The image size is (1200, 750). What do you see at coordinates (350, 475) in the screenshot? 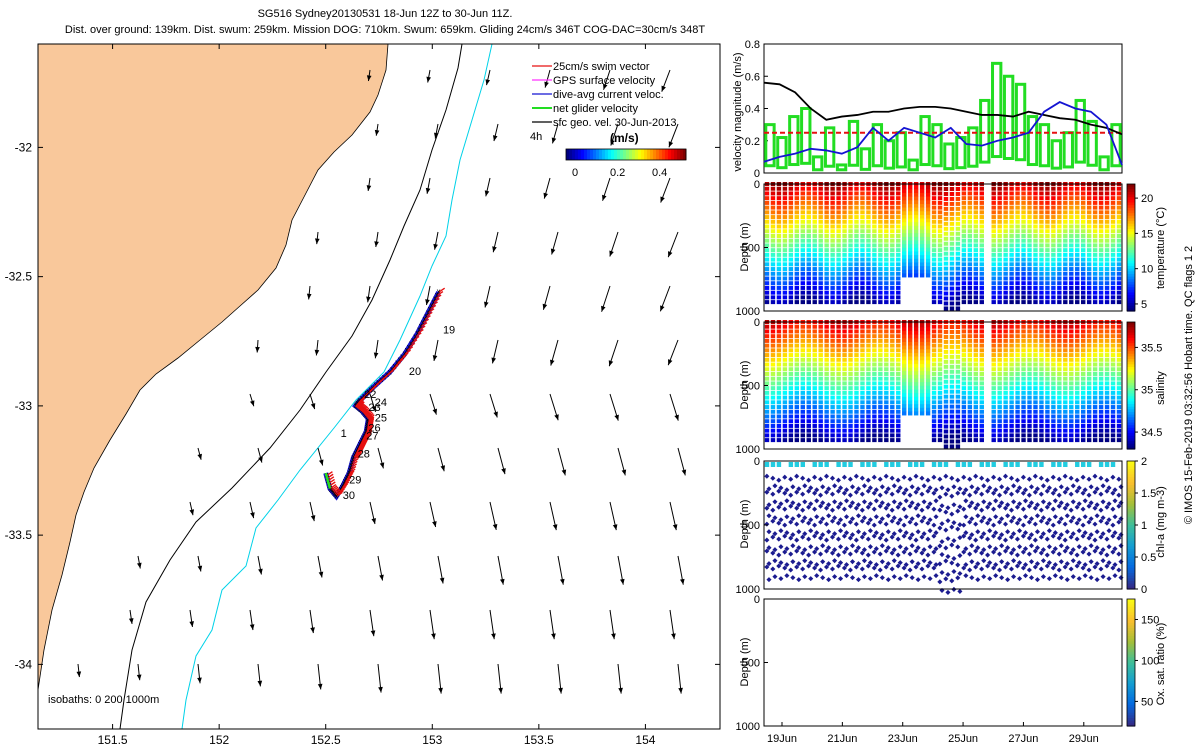
I see `swim-vector` at bounding box center [350, 475].